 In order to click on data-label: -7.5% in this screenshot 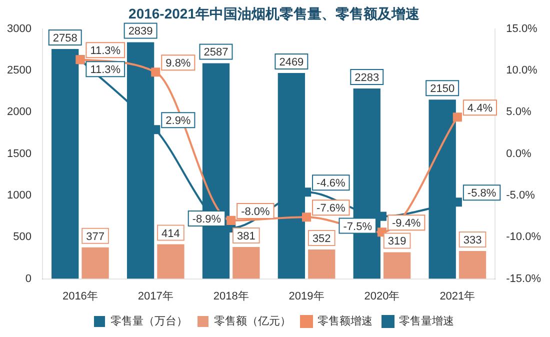, I will do `click(357, 226)`.